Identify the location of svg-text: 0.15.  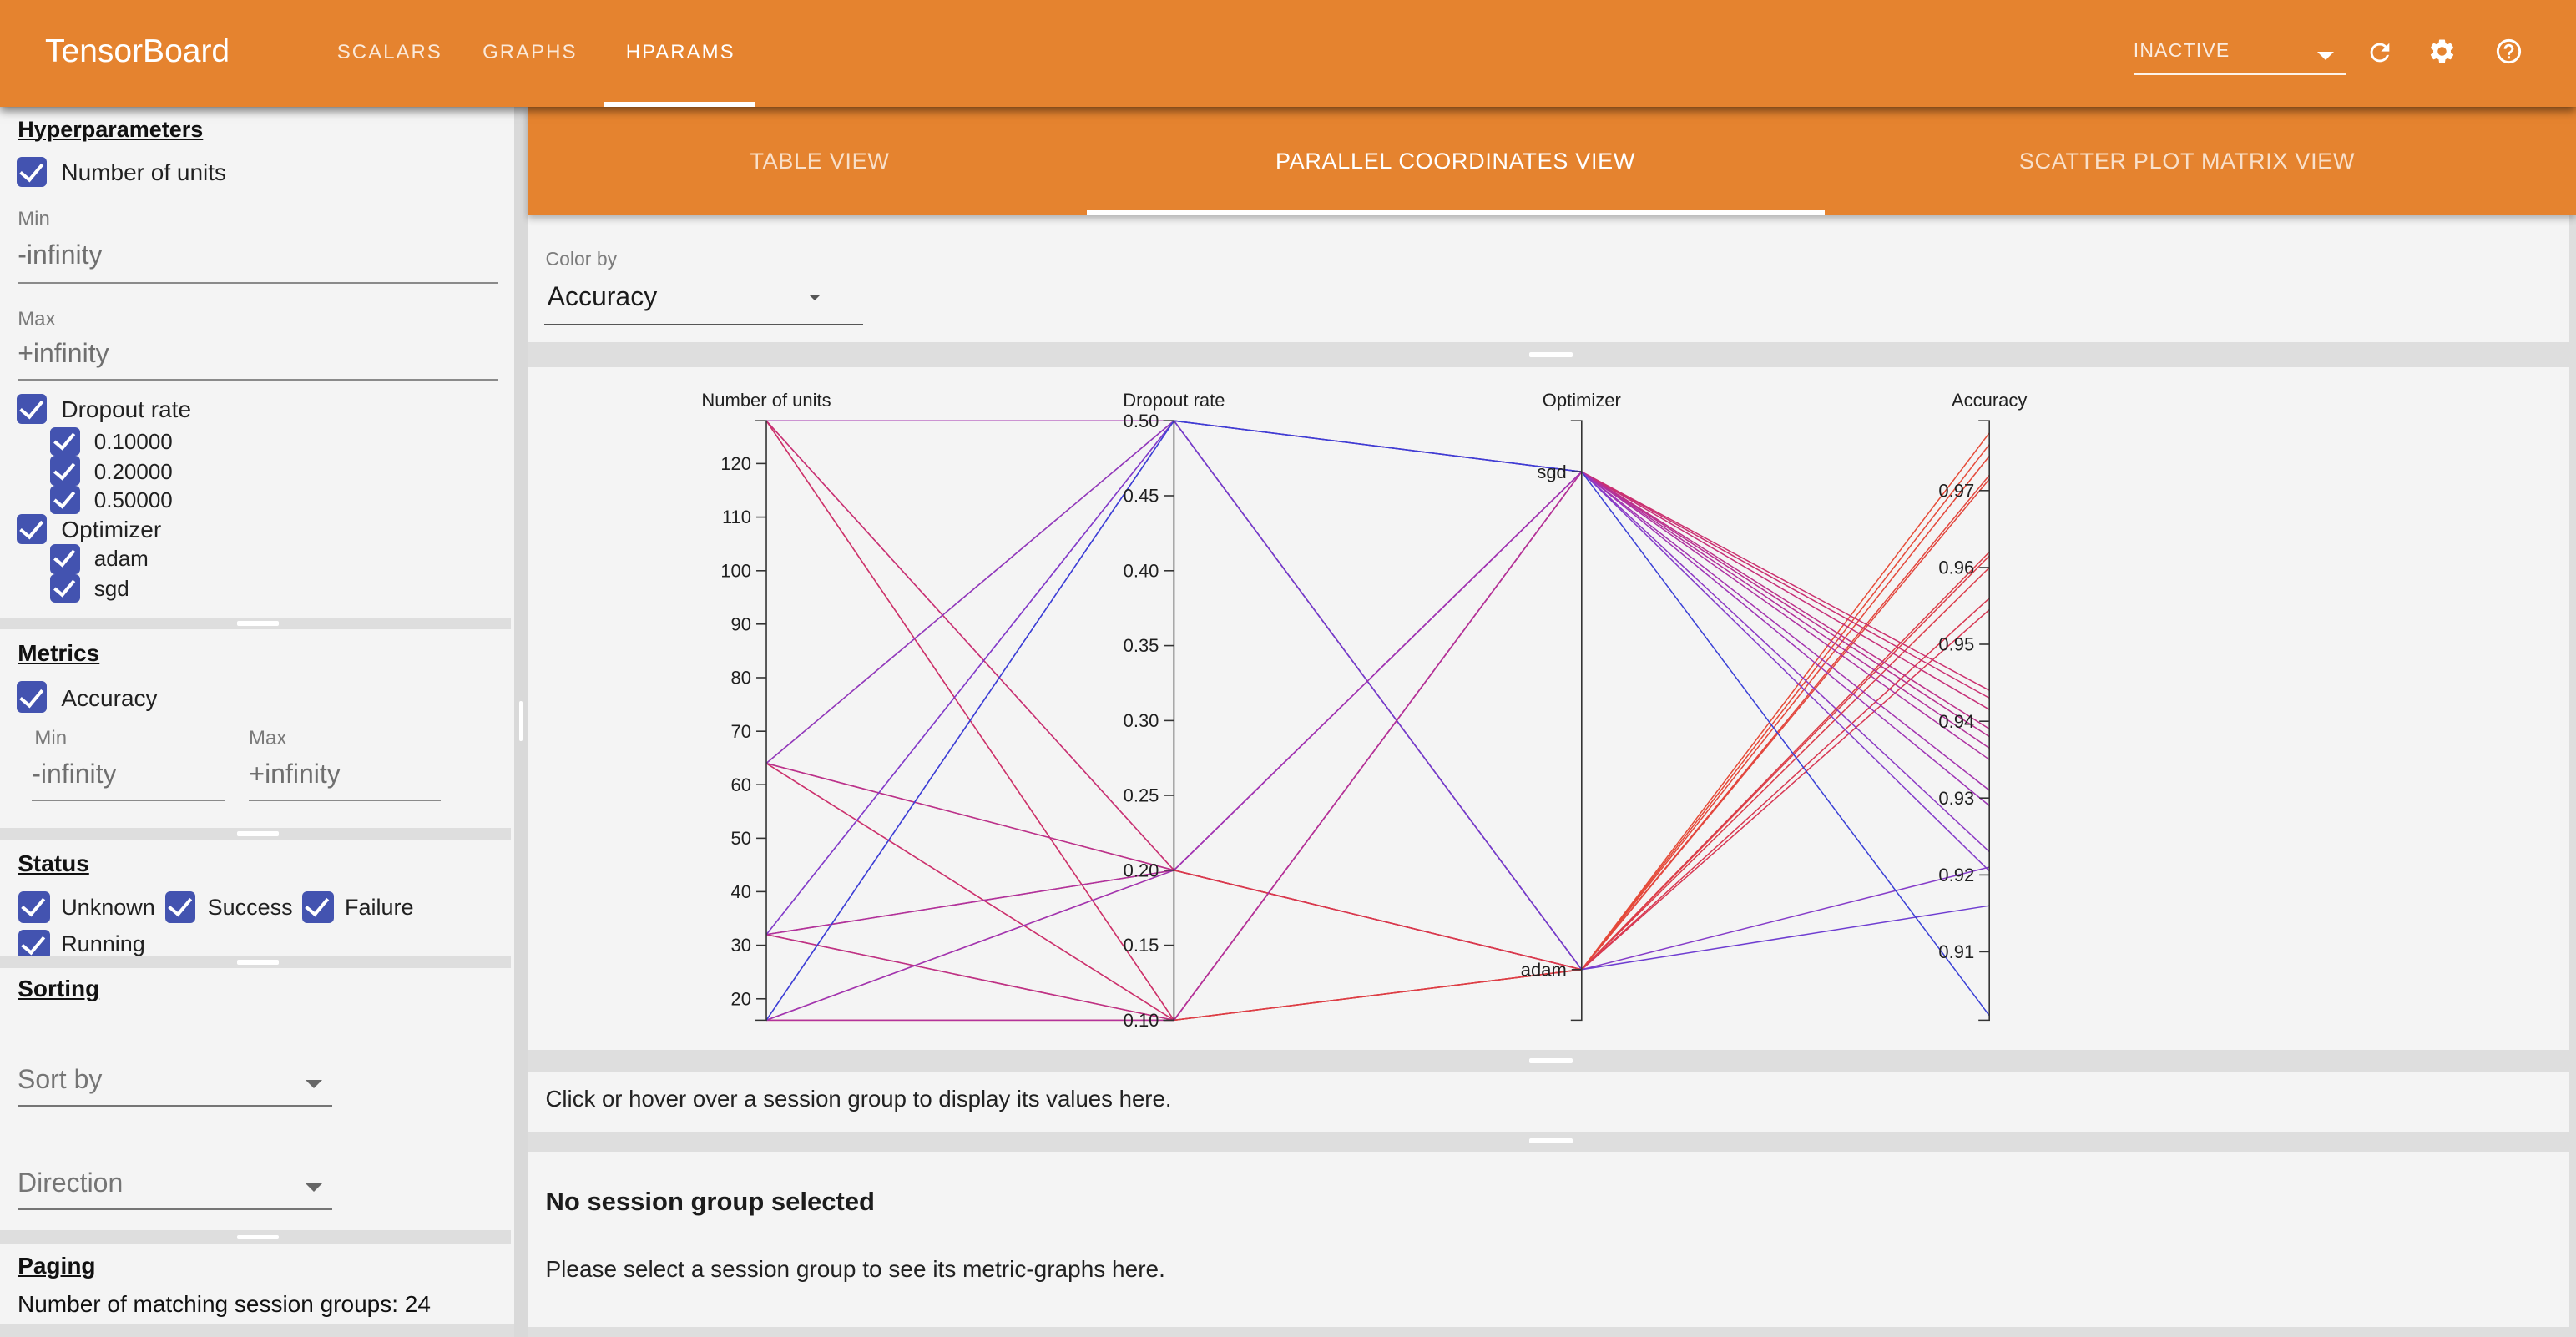
(1141, 945).